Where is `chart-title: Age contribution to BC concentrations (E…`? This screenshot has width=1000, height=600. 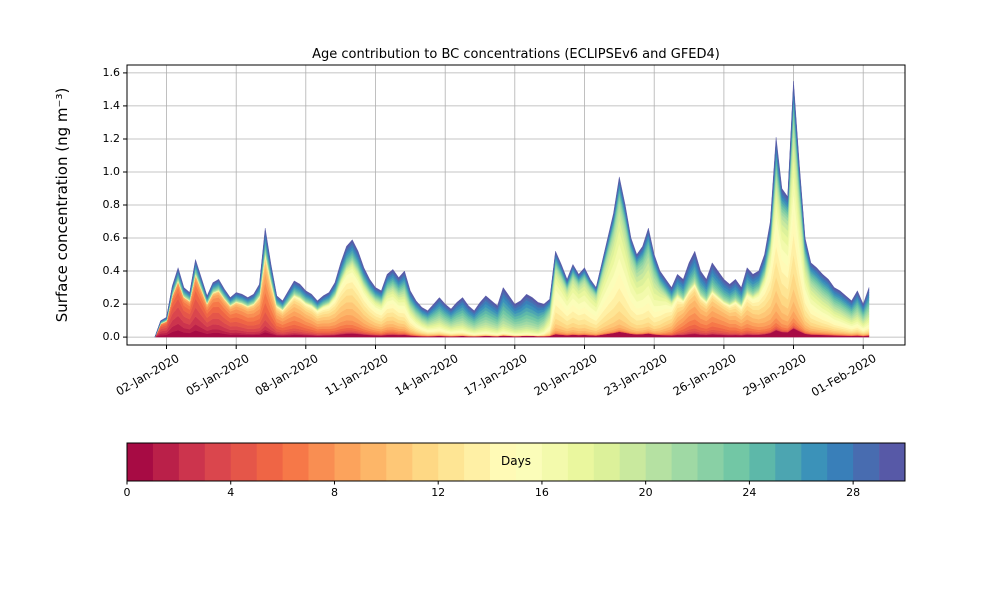
chart-title: Age contribution to BC concentrations (E… is located at coordinates (516, 54).